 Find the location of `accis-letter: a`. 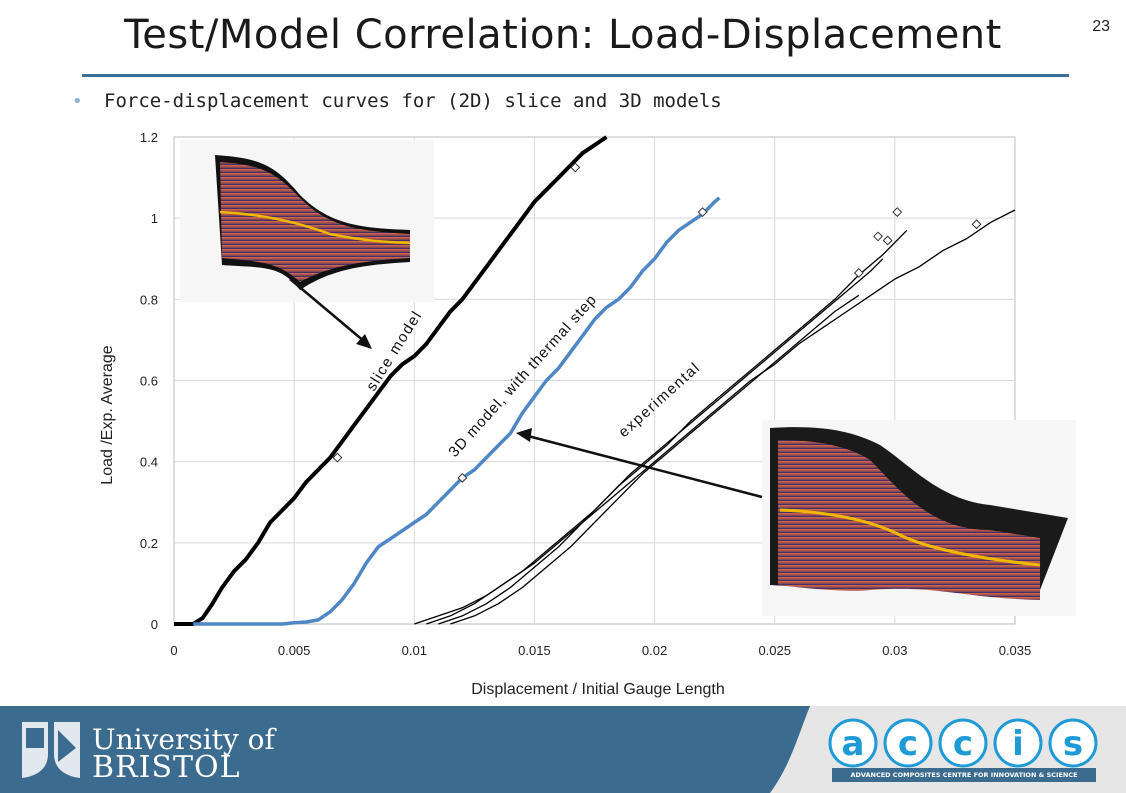

accis-letter: a is located at coordinates (853, 744).